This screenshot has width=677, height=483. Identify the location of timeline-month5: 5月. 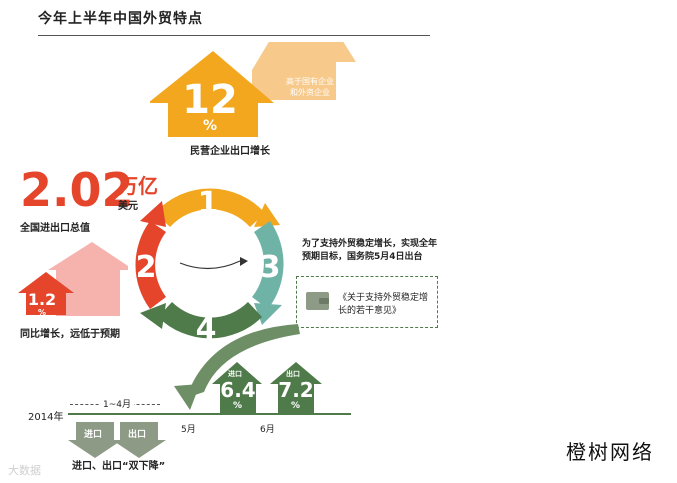
(188, 430).